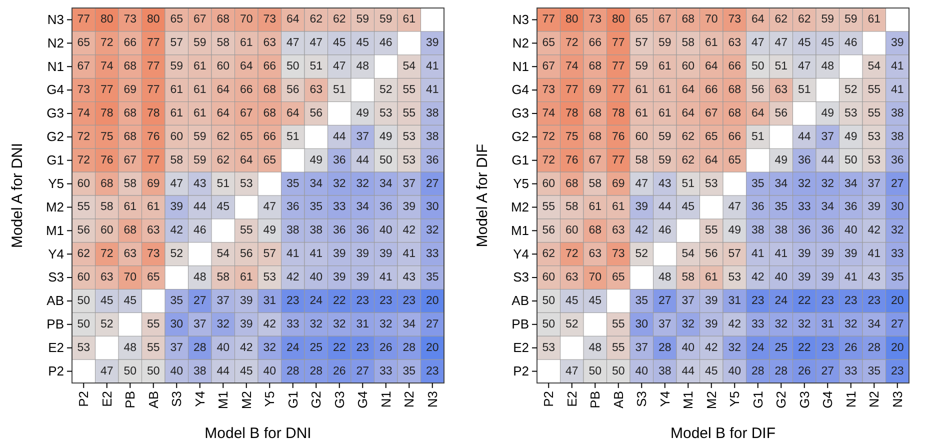  What do you see at coordinates (735, 300) in the screenshot?
I see `data-label: 31` at bounding box center [735, 300].